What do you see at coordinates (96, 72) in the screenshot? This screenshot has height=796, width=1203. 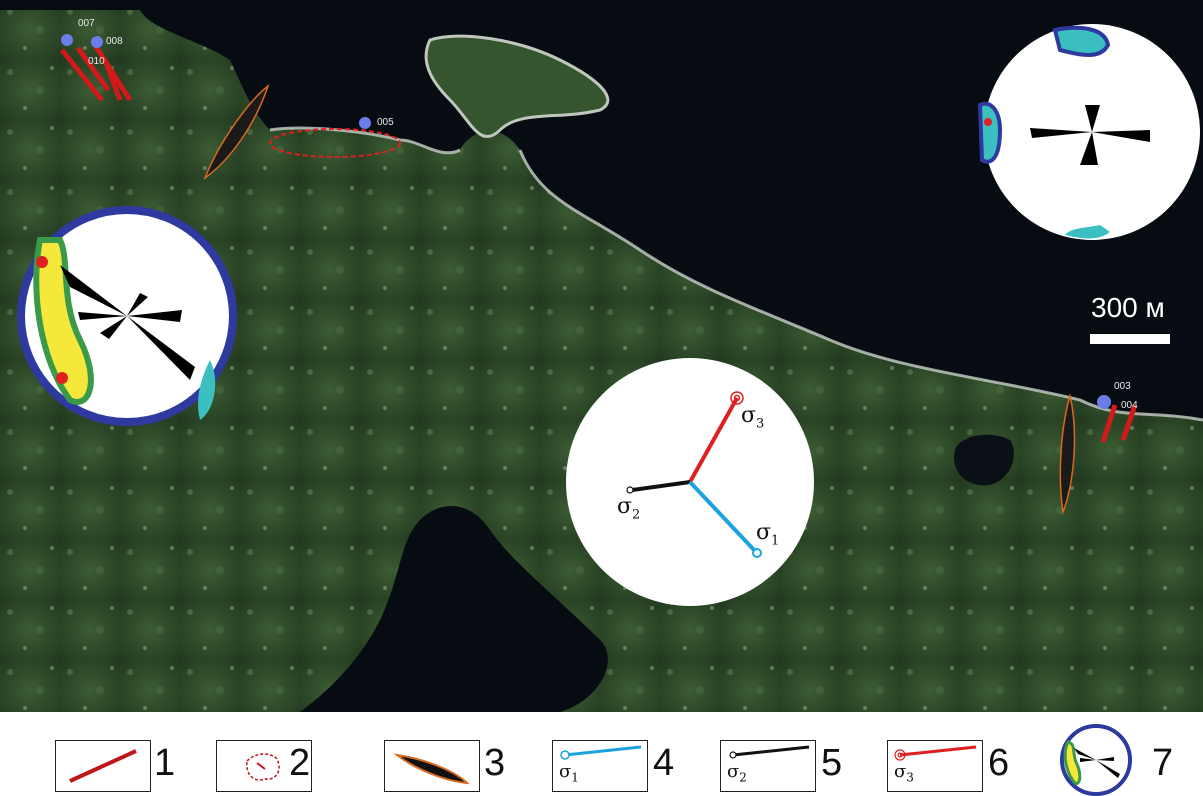 I see `fault-lines-nw` at bounding box center [96, 72].